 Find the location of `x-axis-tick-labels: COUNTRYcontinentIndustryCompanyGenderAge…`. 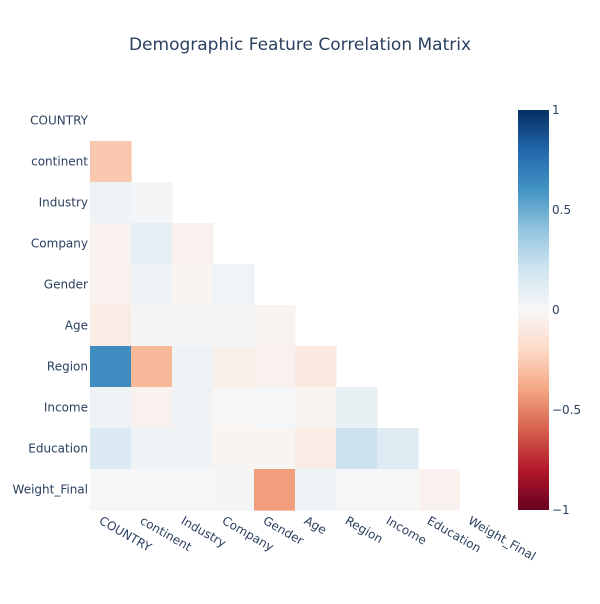

x-axis-tick-labels: COUNTRYcontinentIndustryCompanyGenderAge… is located at coordinates (317, 538).